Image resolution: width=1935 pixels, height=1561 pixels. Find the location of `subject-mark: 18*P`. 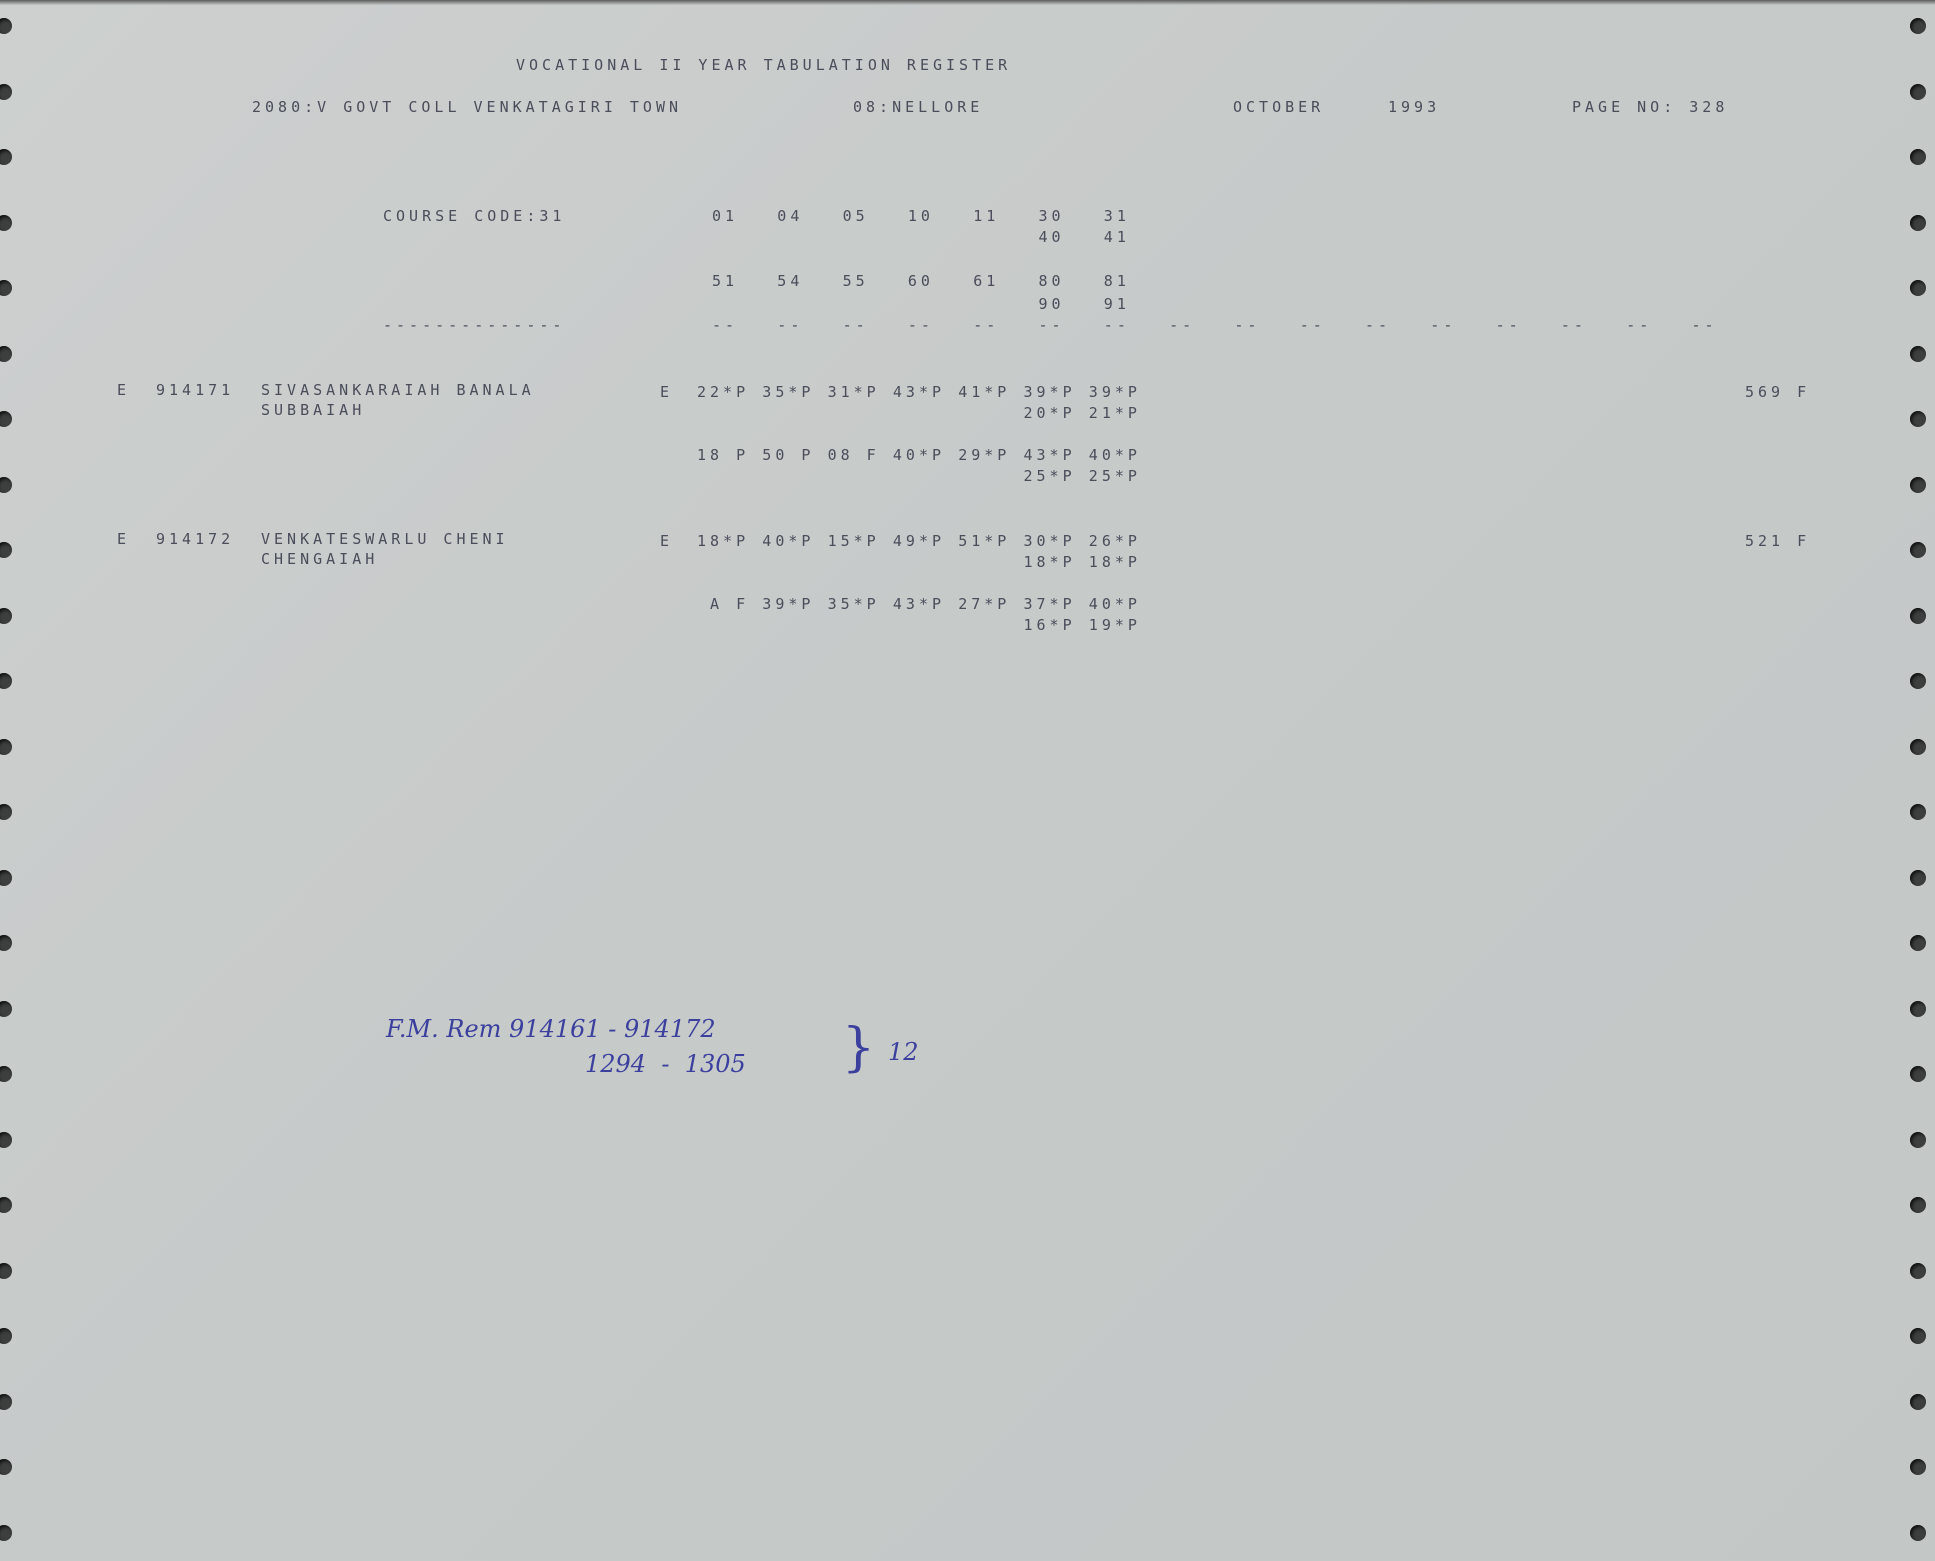

subject-mark: 18*P is located at coordinates (1114, 562).